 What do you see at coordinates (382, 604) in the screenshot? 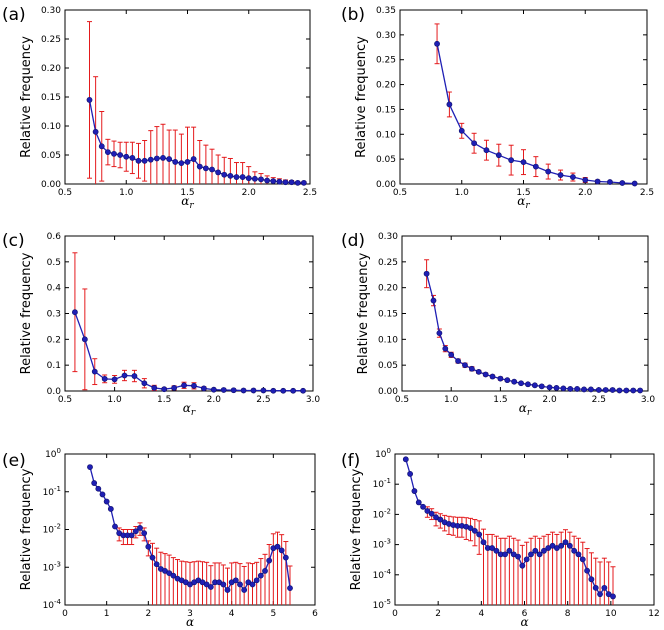
I see `y-tick-label: 10⁻⁵` at bounding box center [382, 604].